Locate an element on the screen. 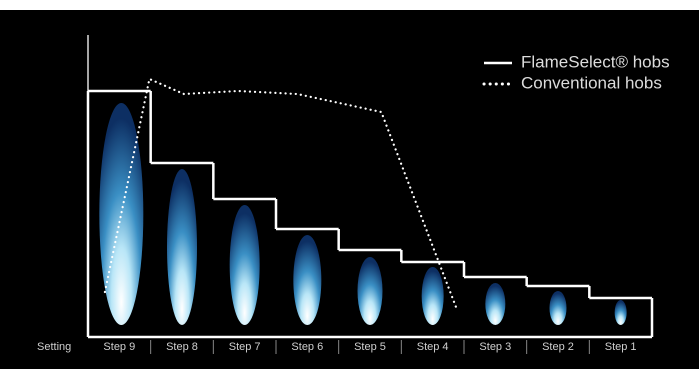 The image size is (699, 369). x-tick-label: Step 9 is located at coordinates (119, 347).